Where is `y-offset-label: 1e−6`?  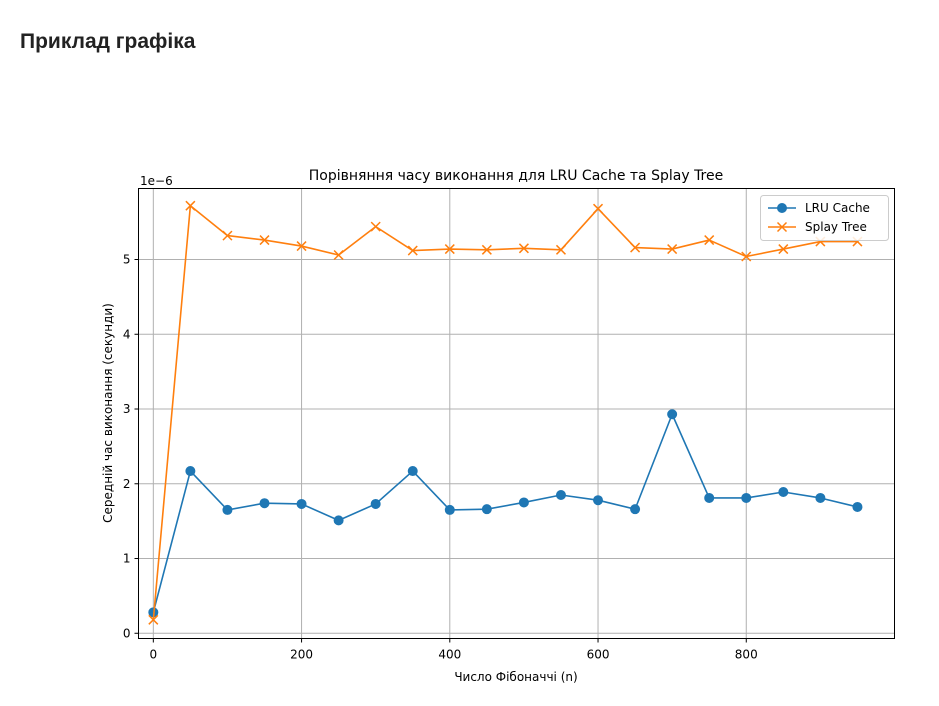
y-offset-label: 1e−6 is located at coordinates (156, 181).